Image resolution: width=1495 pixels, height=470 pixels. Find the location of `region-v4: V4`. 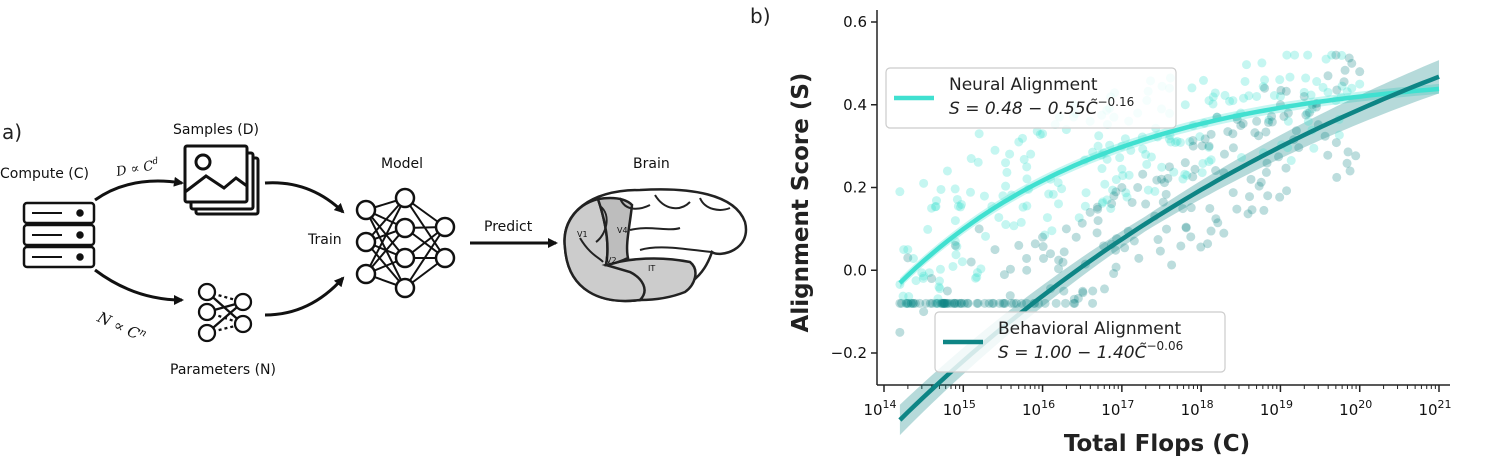

region-v4: V4 is located at coordinates (622, 230).